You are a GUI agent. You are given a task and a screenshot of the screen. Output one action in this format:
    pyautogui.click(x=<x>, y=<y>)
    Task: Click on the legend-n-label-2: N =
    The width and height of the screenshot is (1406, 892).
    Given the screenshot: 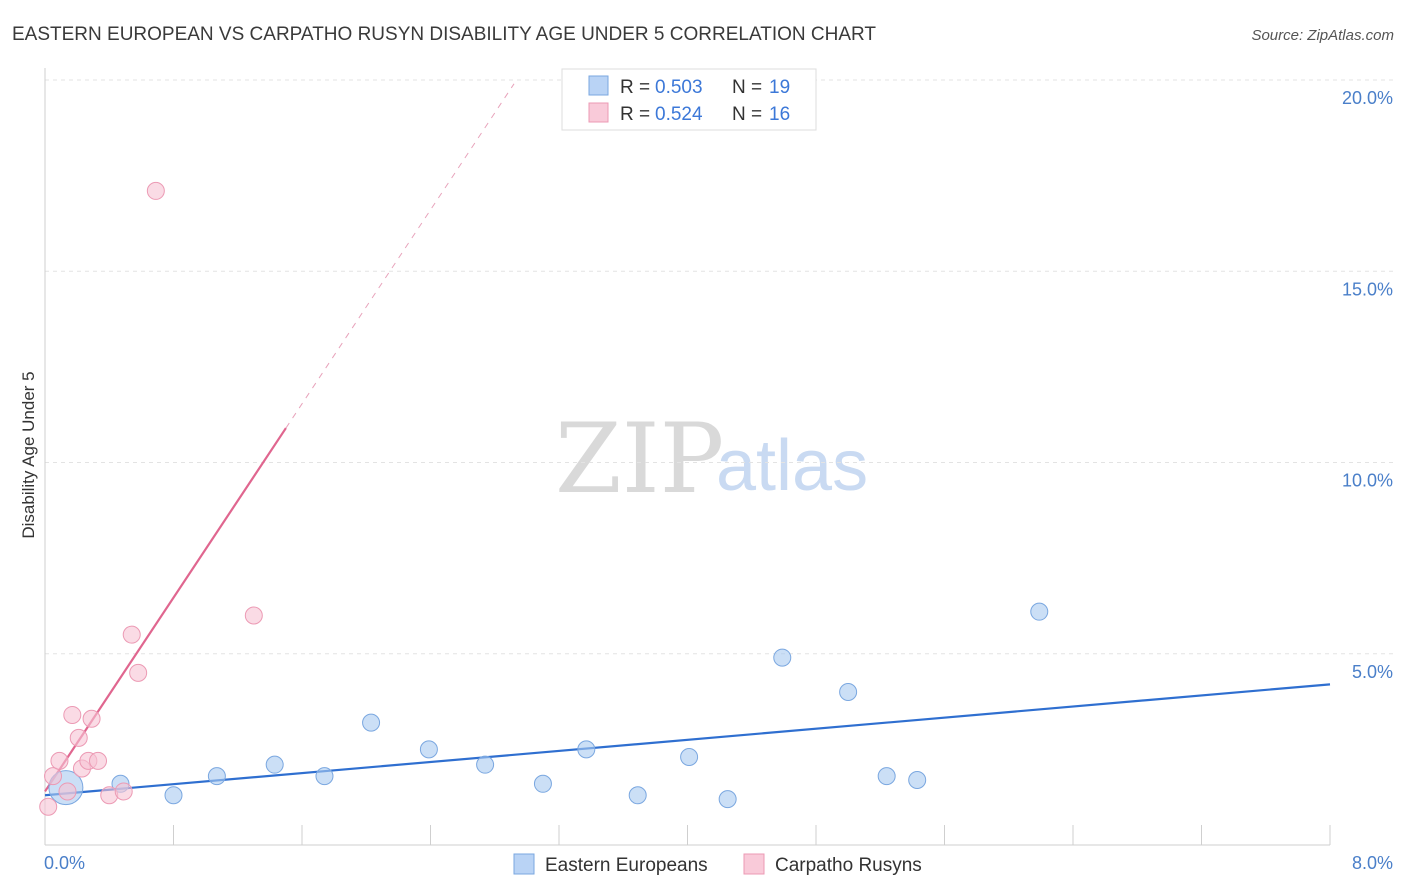 What is the action you would take?
    pyautogui.click(x=747, y=114)
    